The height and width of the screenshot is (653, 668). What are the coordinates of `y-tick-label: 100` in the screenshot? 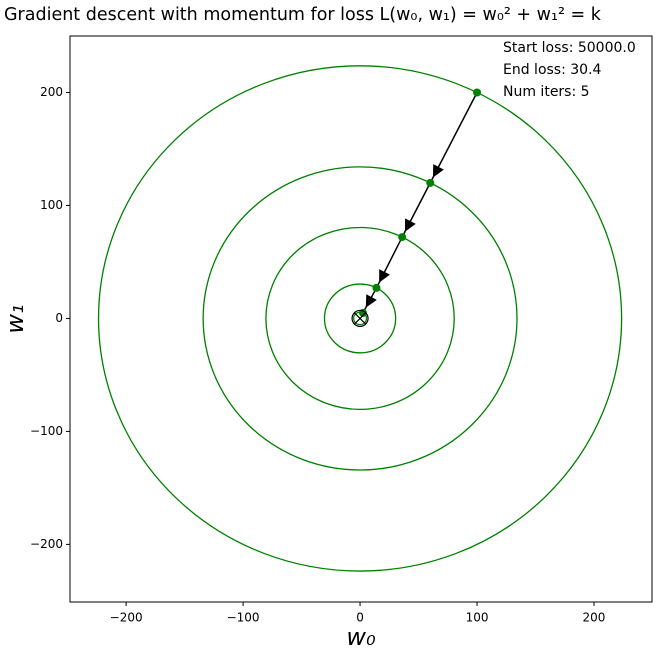 It's located at (51, 205).